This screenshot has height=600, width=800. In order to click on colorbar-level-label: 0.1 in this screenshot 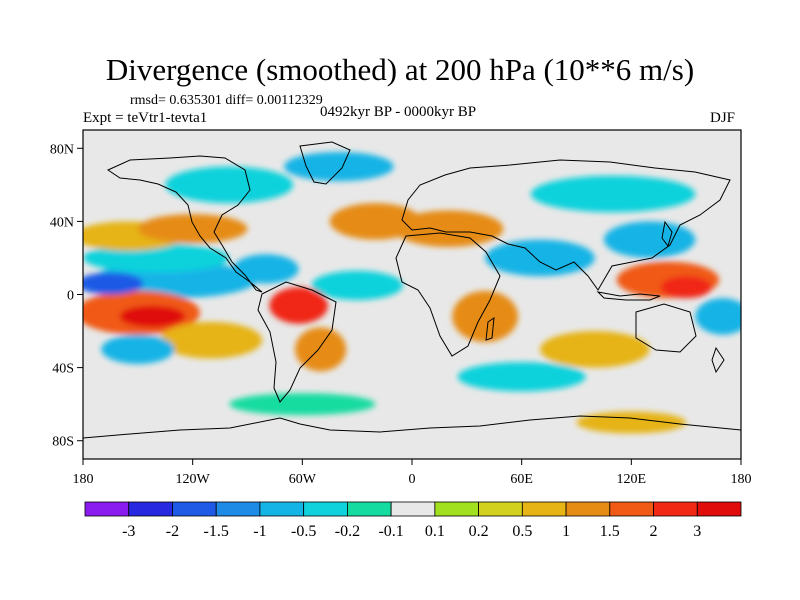, I will do `click(435, 531)`.